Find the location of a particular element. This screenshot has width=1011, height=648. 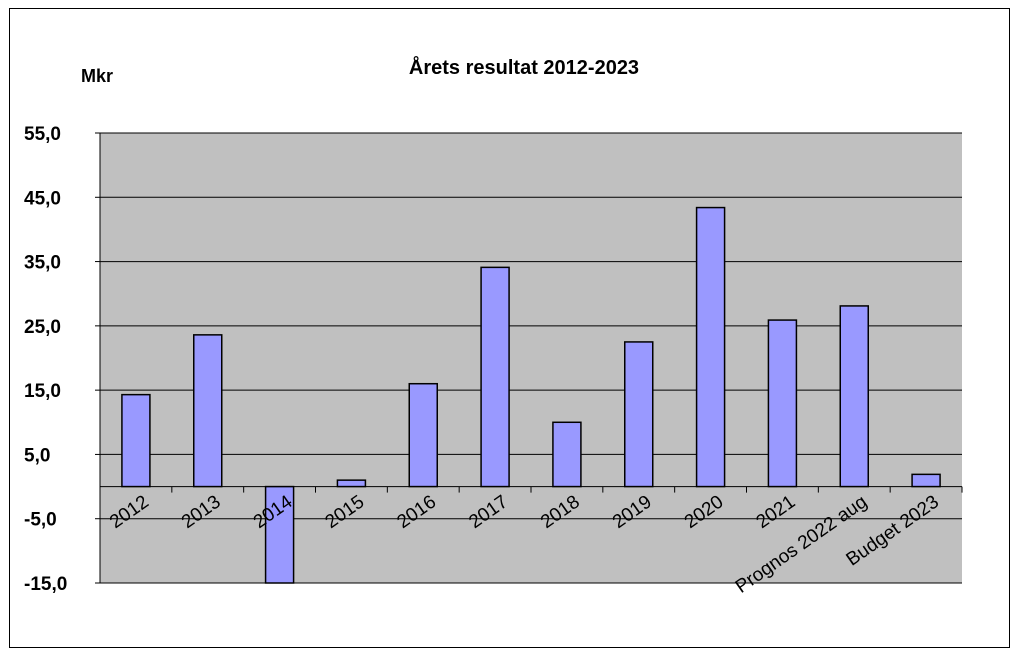

bar-2020 is located at coordinates (710, 347).